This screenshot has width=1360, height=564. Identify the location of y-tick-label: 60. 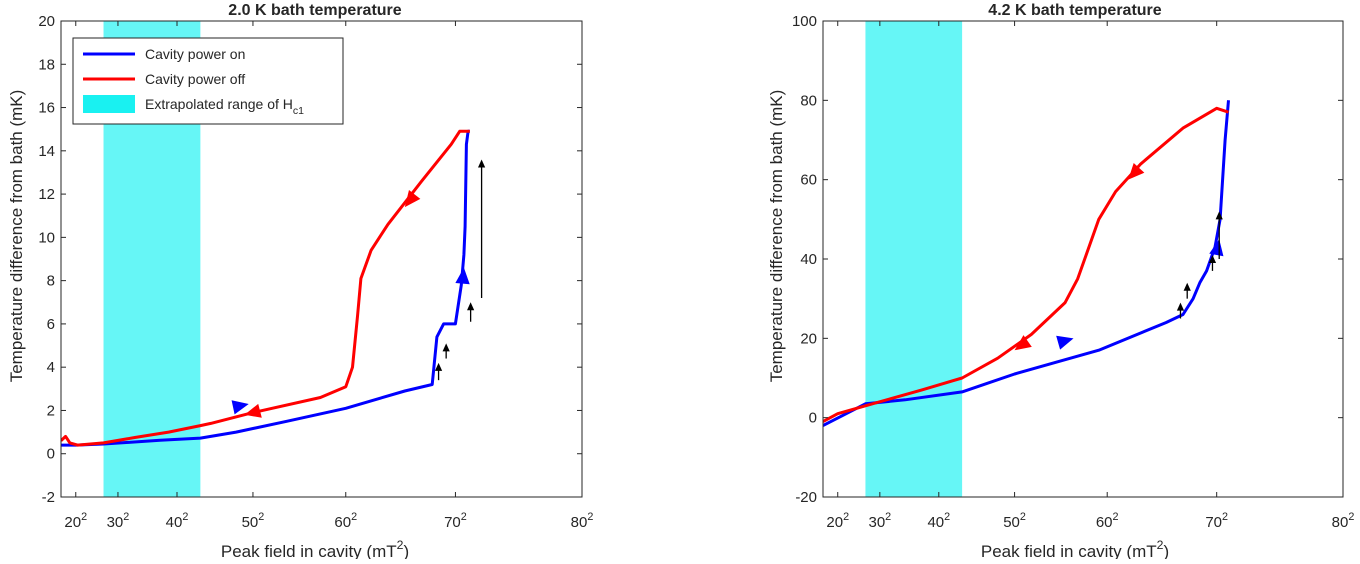
(808, 180).